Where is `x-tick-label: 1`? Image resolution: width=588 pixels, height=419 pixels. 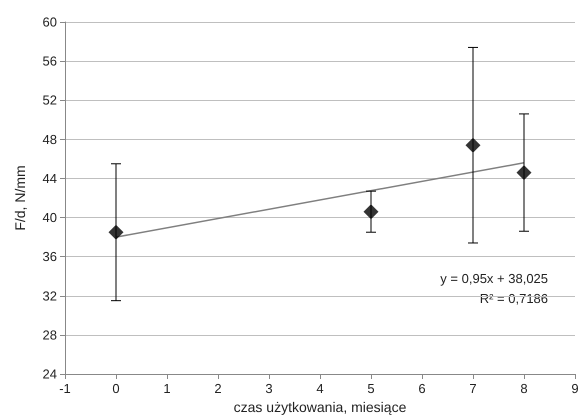 x-tick-label: 1 is located at coordinates (167, 388).